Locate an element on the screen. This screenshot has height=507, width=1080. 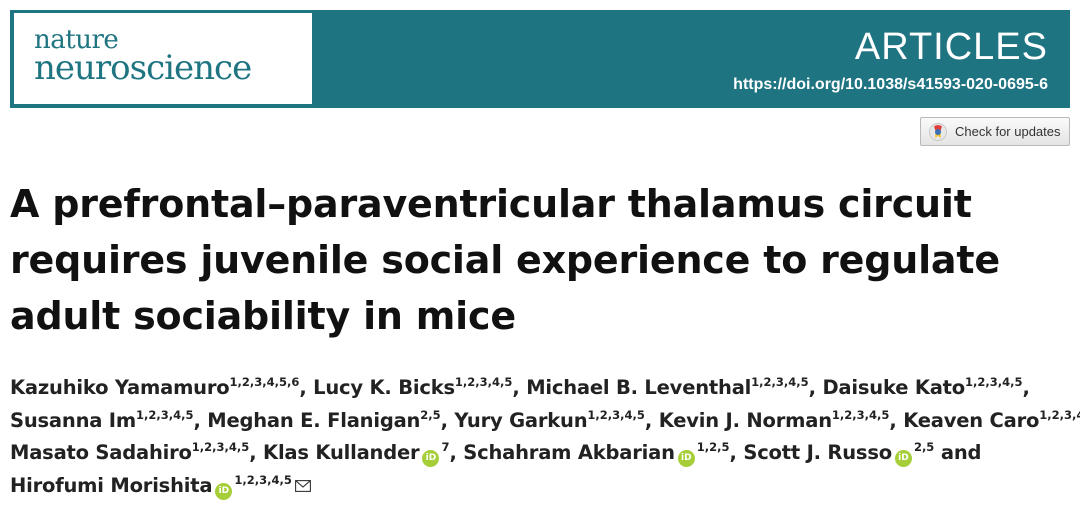
journal-logo: nature neuroscience is located at coordinates (163, 58).